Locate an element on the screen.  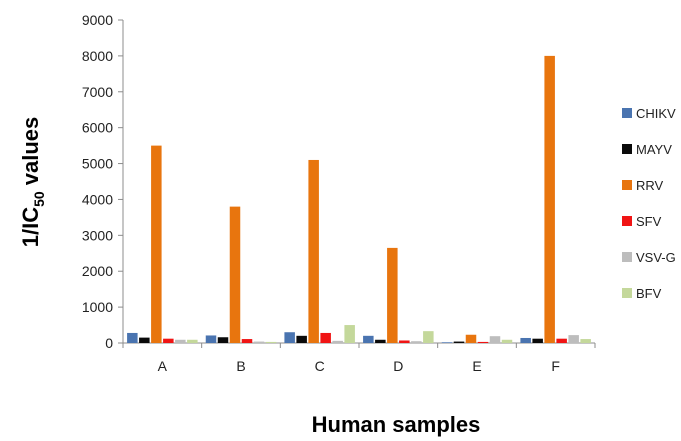
legend-swatch-chikv is located at coordinates (627, 113).